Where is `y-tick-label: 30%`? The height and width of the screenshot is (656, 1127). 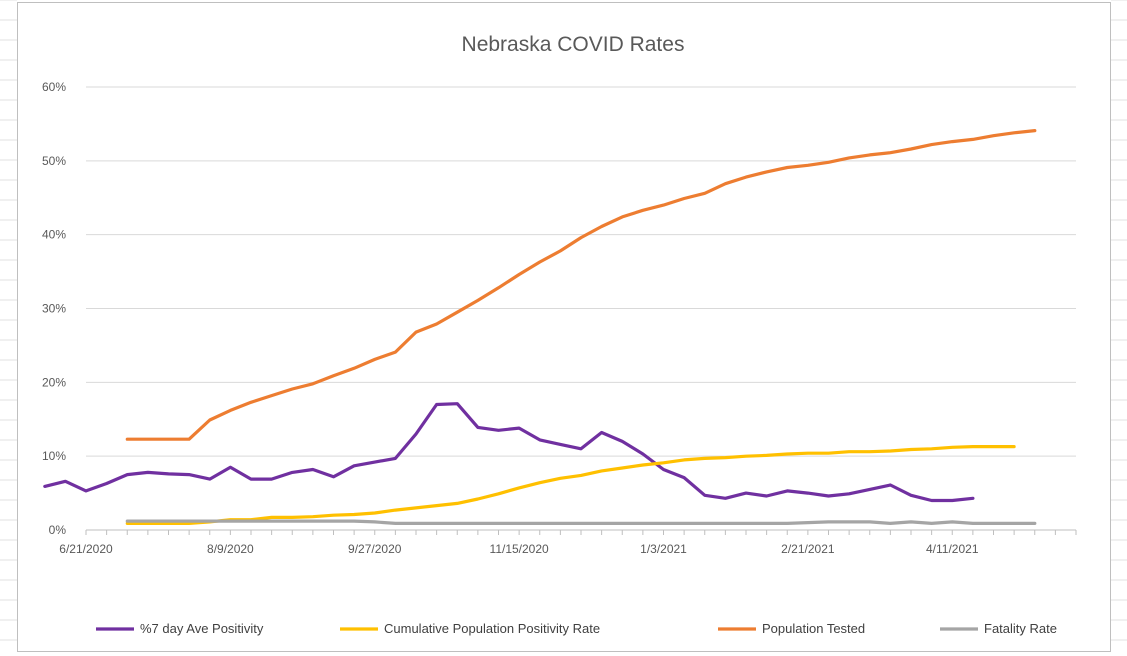
y-tick-label: 30% is located at coordinates (54, 309).